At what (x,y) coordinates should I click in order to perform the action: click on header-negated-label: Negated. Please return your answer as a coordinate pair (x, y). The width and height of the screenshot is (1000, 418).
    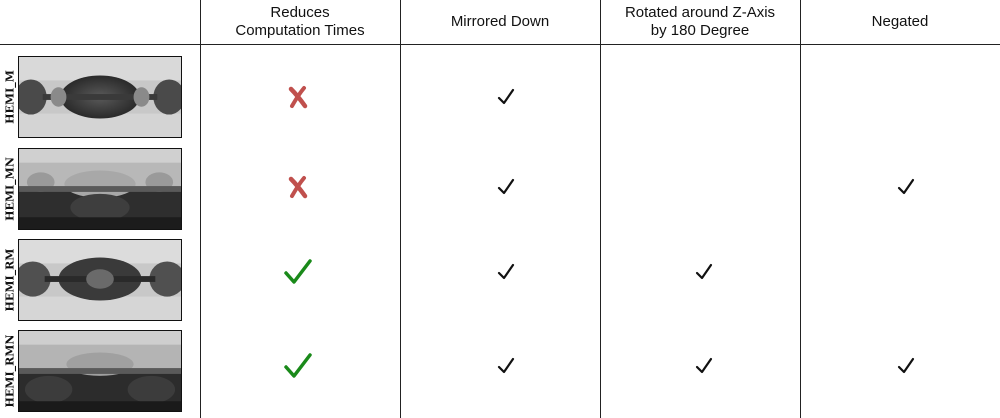
    Looking at the image, I should click on (900, 21).